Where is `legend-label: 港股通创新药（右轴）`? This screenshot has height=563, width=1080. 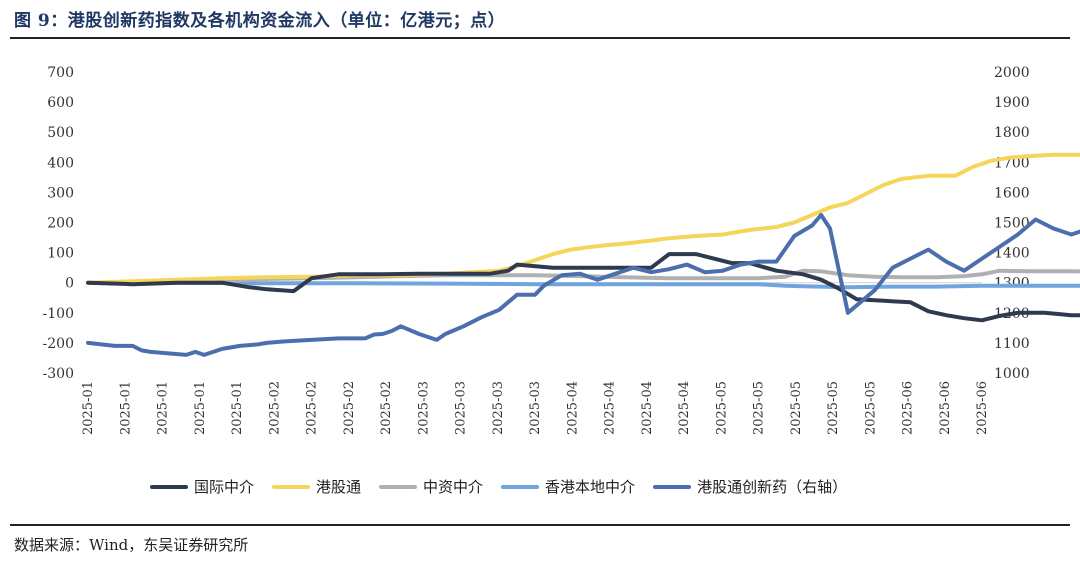
legend-label: 港股通创新药（右轴） is located at coordinates (772, 487).